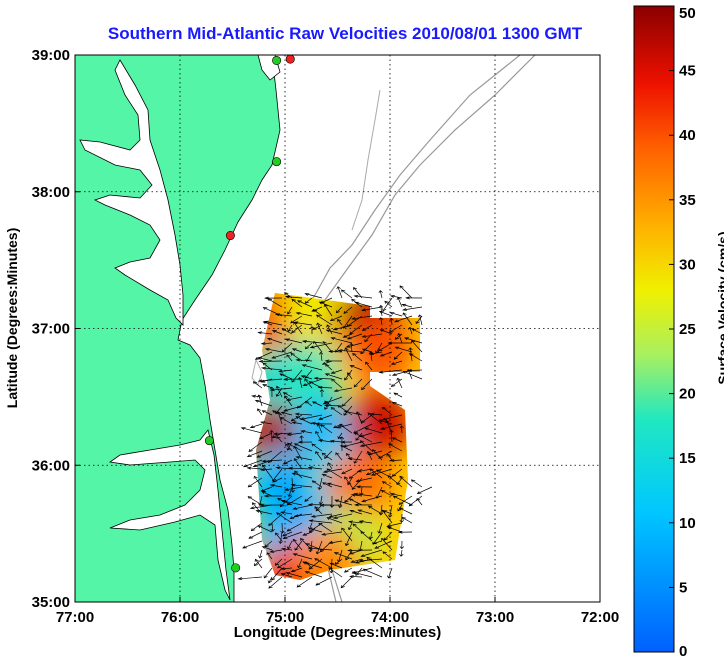 The image size is (724, 659). I want to click on x-tick-label: 73:00, so click(495, 617).